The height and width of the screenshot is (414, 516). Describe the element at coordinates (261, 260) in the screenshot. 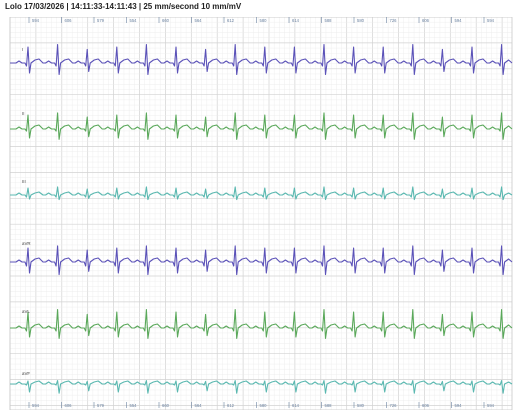

I see `lead-avr-trace` at that location.